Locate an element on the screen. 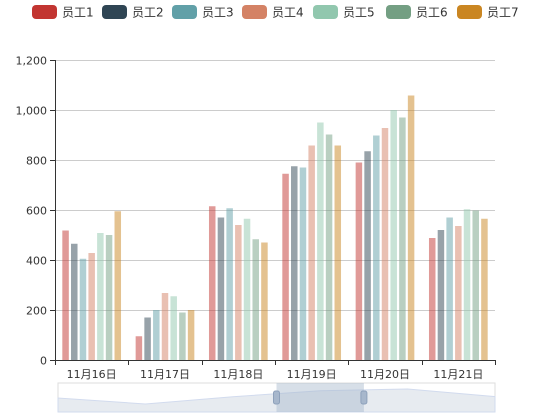 The image size is (550, 420). x-tick-label: 11月17日 is located at coordinates (165, 374).